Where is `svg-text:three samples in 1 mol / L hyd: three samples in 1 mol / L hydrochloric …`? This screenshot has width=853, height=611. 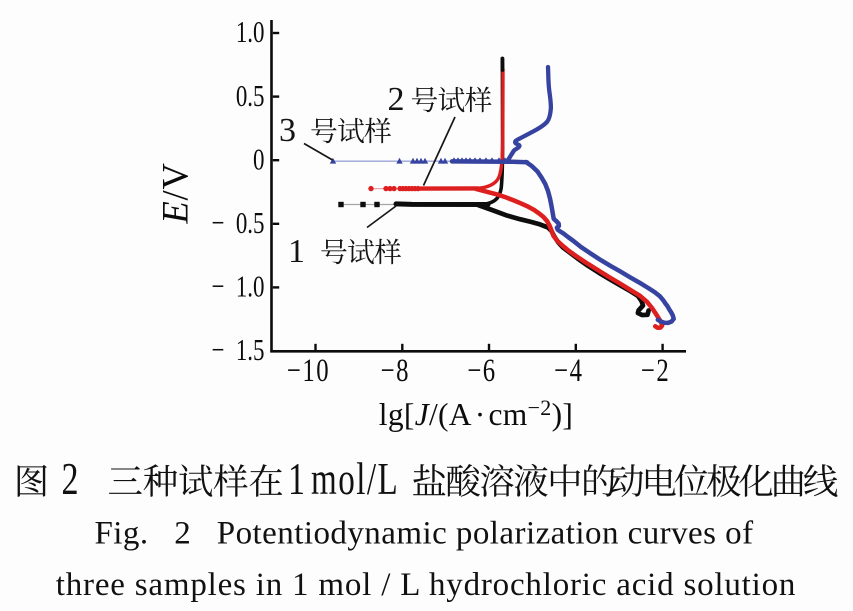 svg-text:three samples in 1 mol / L hyd: three samples in 1 mol / L hydrochloric … is located at coordinates (426, 585).